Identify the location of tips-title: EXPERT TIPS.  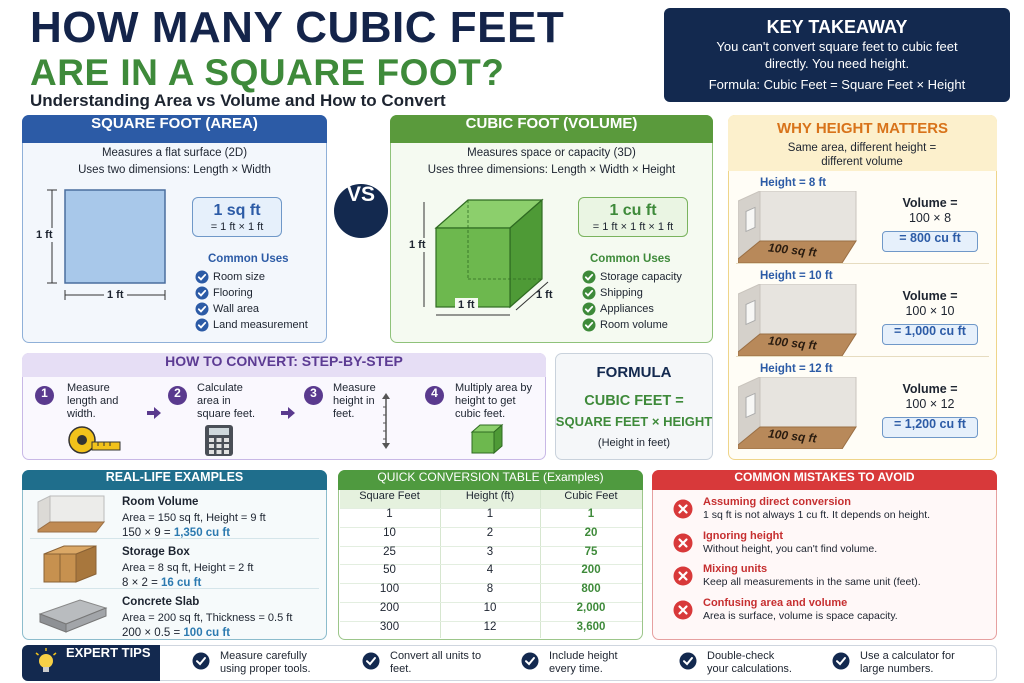
(108, 652).